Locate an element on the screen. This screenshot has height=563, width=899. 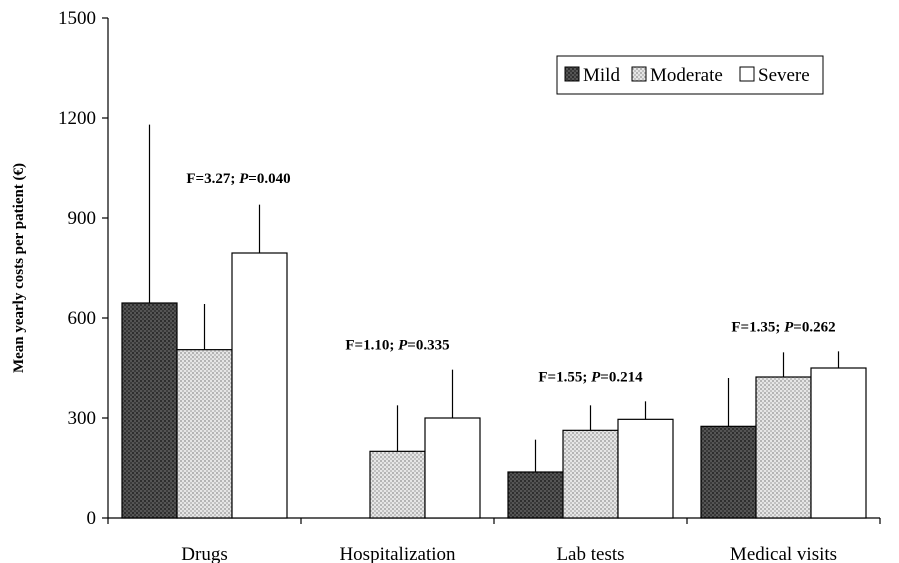
bar-mild-lab-tests is located at coordinates (535, 495).